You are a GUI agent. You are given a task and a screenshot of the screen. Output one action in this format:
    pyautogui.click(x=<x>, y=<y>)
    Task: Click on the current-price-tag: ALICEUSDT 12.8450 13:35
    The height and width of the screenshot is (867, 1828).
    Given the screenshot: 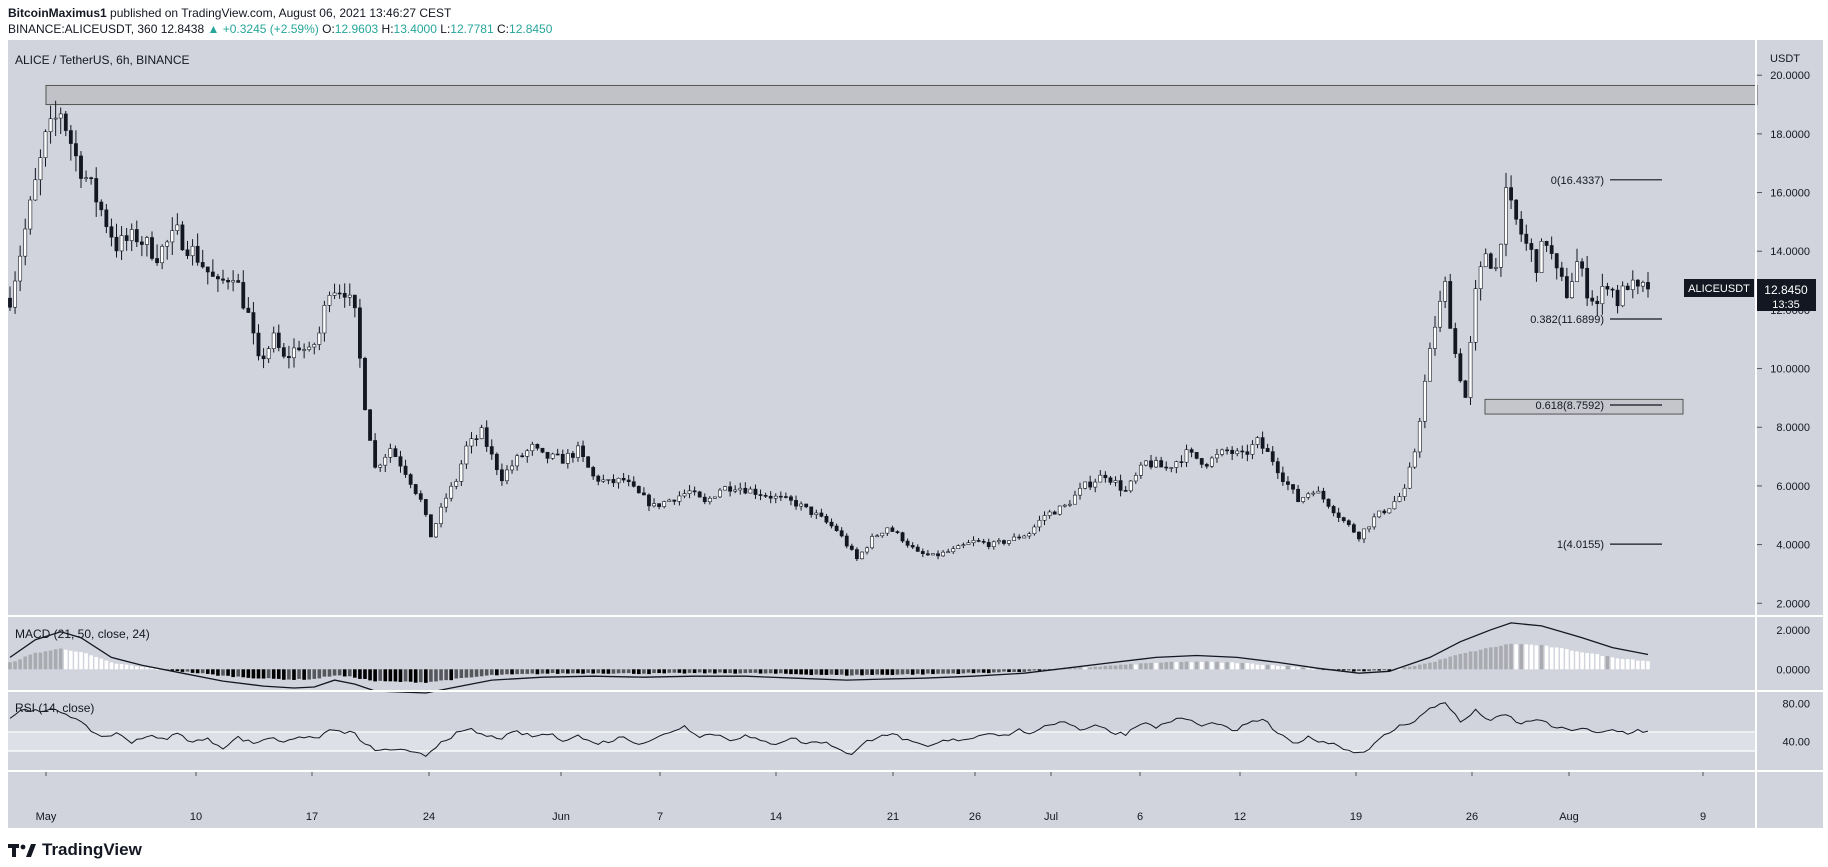 What is the action you would take?
    pyautogui.click(x=1750, y=295)
    